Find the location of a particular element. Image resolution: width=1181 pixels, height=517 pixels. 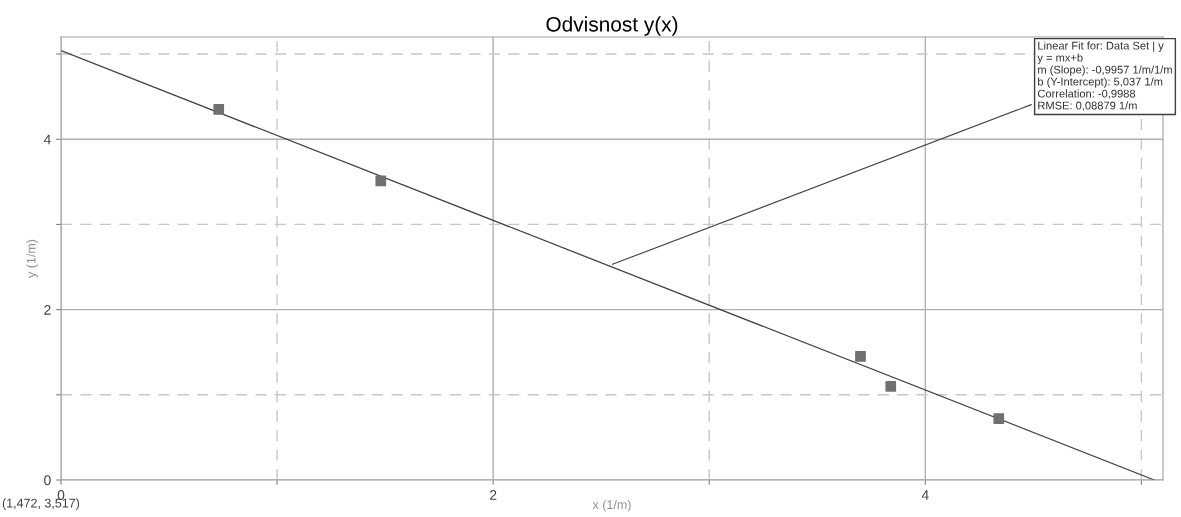

text: (1,472, 3,517) is located at coordinates (41, 504).